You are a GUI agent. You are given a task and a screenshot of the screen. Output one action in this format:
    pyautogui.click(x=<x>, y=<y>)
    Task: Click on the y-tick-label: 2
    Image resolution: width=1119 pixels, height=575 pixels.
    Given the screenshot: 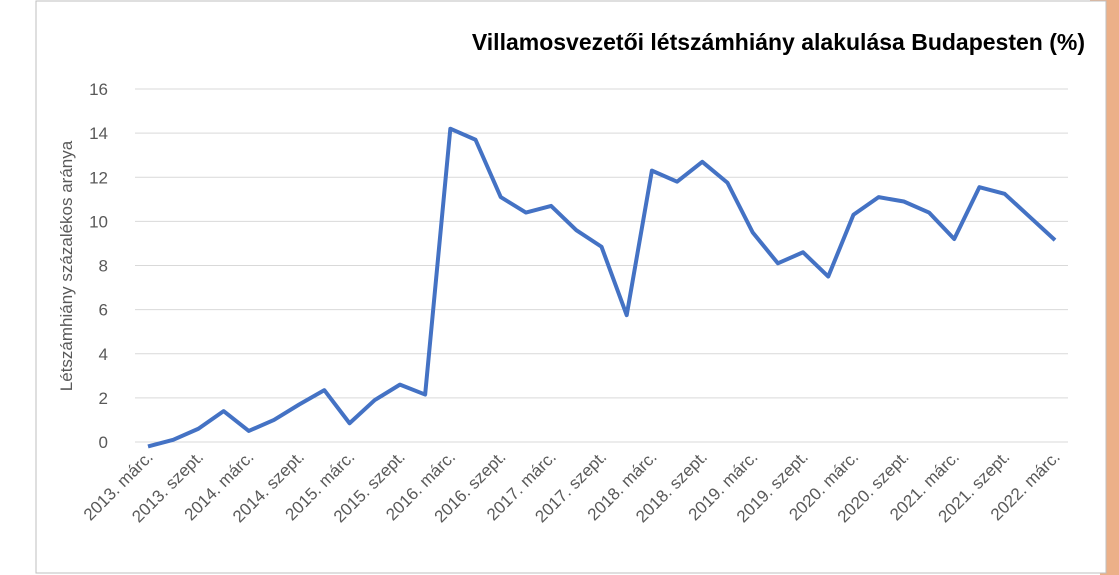 What is the action you would take?
    pyautogui.click(x=103, y=398)
    